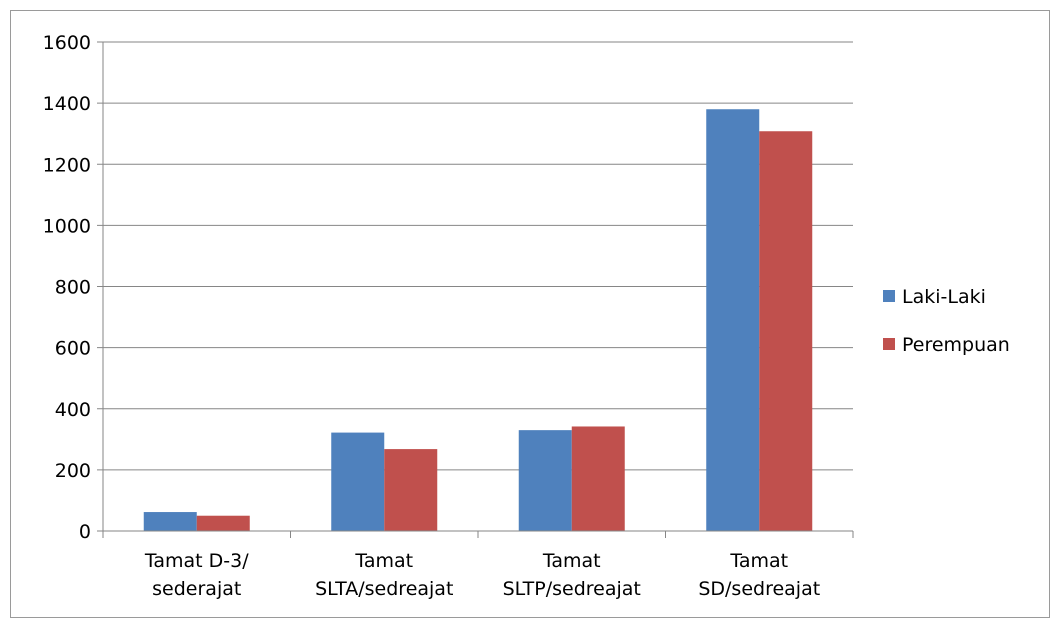  What do you see at coordinates (196, 561) in the screenshot?
I see `x-category-label: Tamat D-3/` at bounding box center [196, 561].